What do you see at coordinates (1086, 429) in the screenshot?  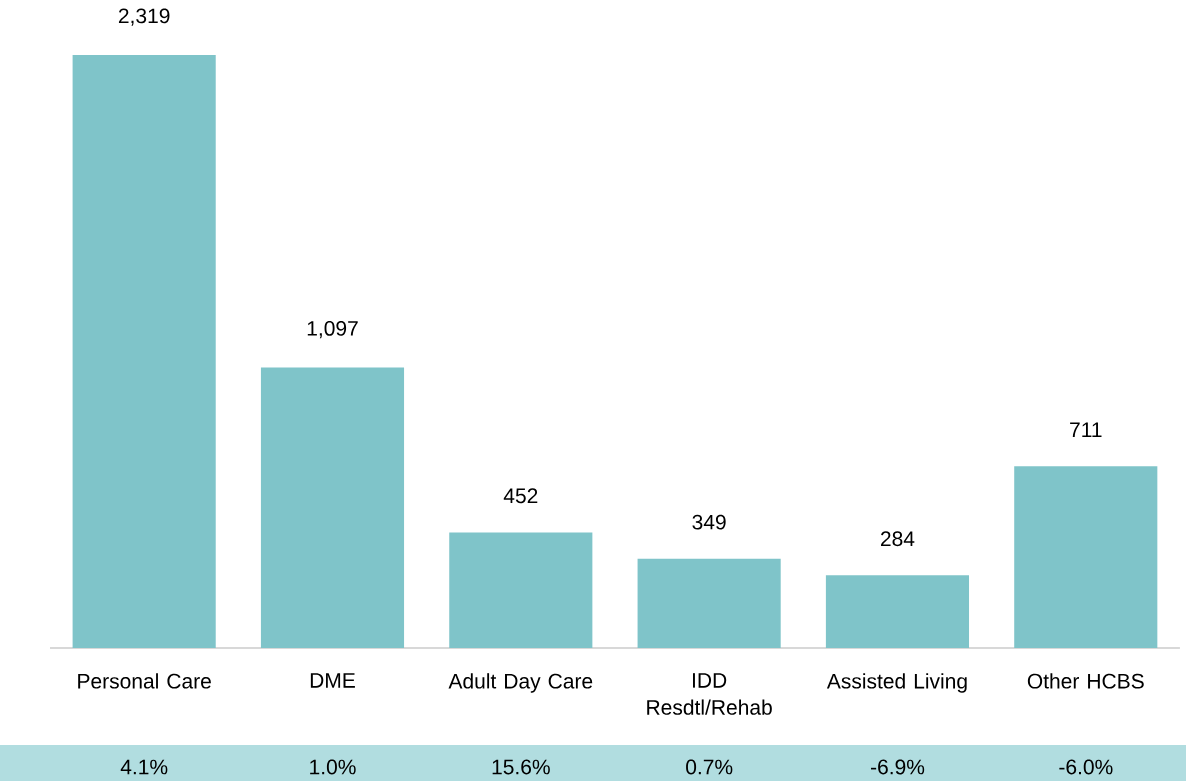 I see `data-label: 711` at bounding box center [1086, 429].